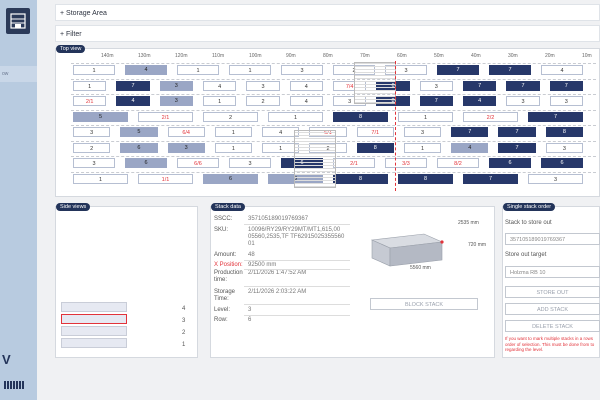  I want to click on brand-logo: V, so click(6, 359).